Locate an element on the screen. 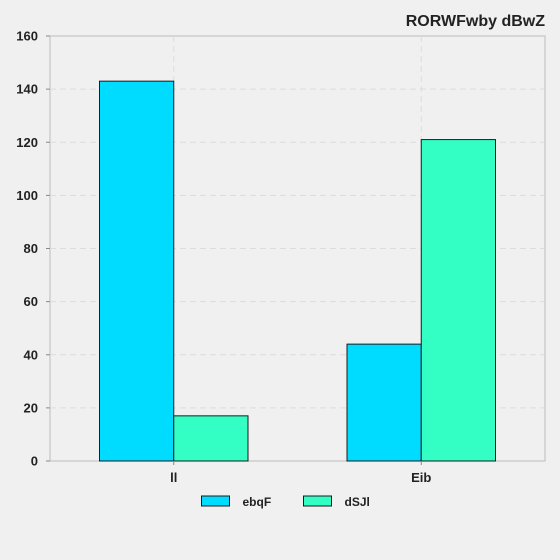 This screenshot has height=560, width=560. y-tick-label: 140 is located at coordinates (27, 89).